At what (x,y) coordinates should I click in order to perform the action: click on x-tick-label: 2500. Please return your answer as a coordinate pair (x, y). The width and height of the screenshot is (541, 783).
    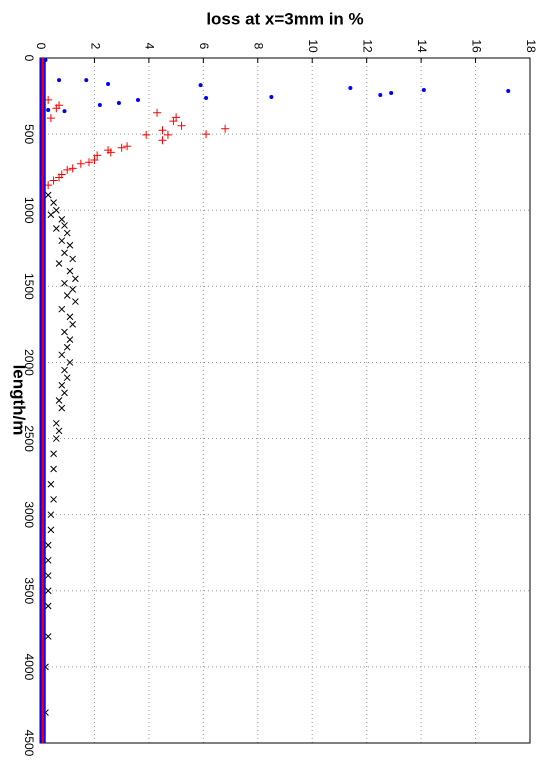
    Looking at the image, I should click on (29, 438).